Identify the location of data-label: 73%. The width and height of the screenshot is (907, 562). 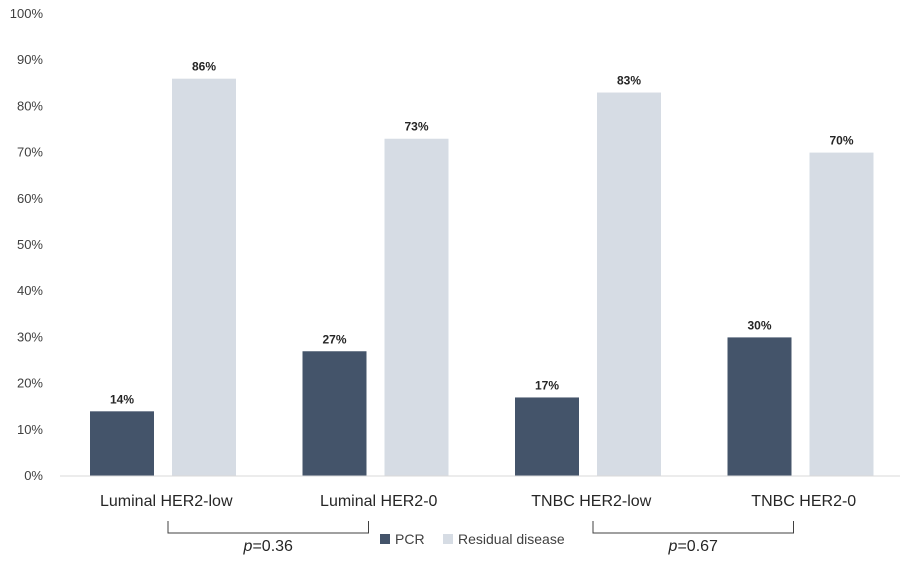
(416, 127).